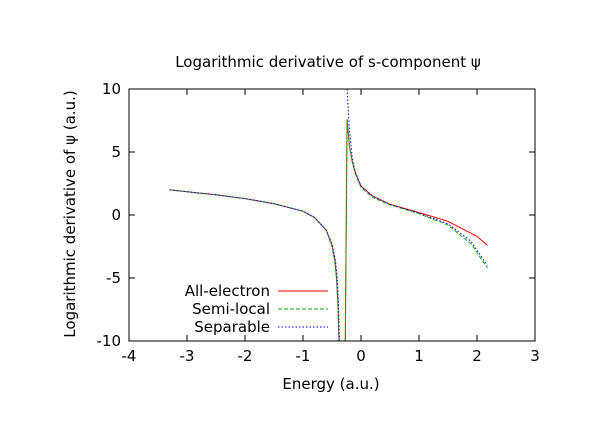 Image resolution: width=612 pixels, height=428 pixels. I want to click on x-tick-label: 0, so click(361, 356).